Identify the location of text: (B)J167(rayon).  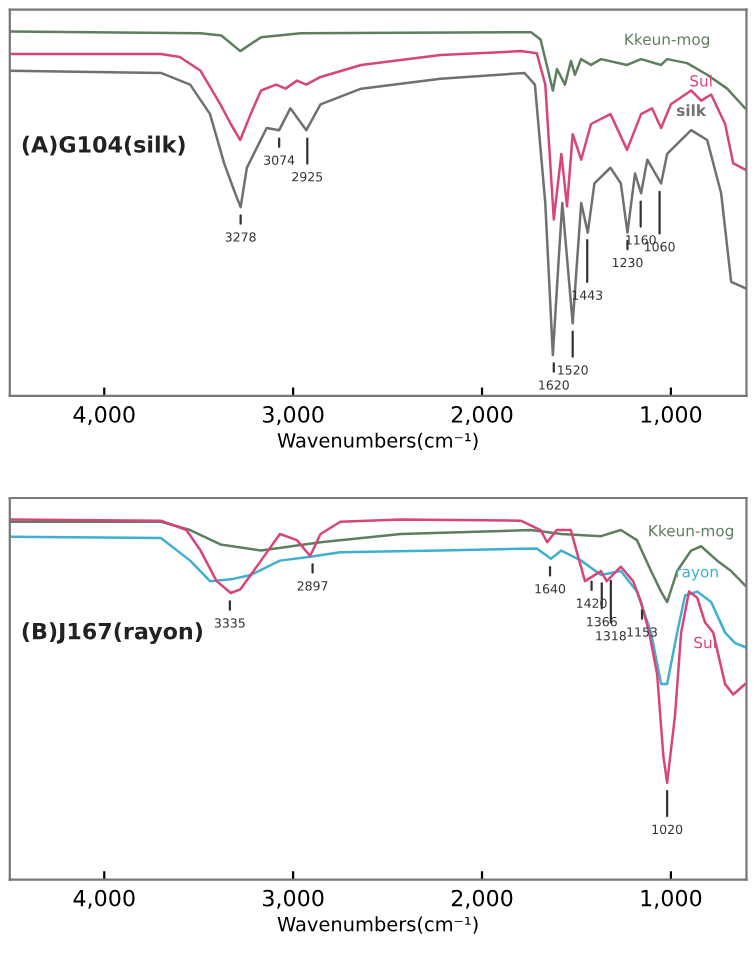
(112, 633).